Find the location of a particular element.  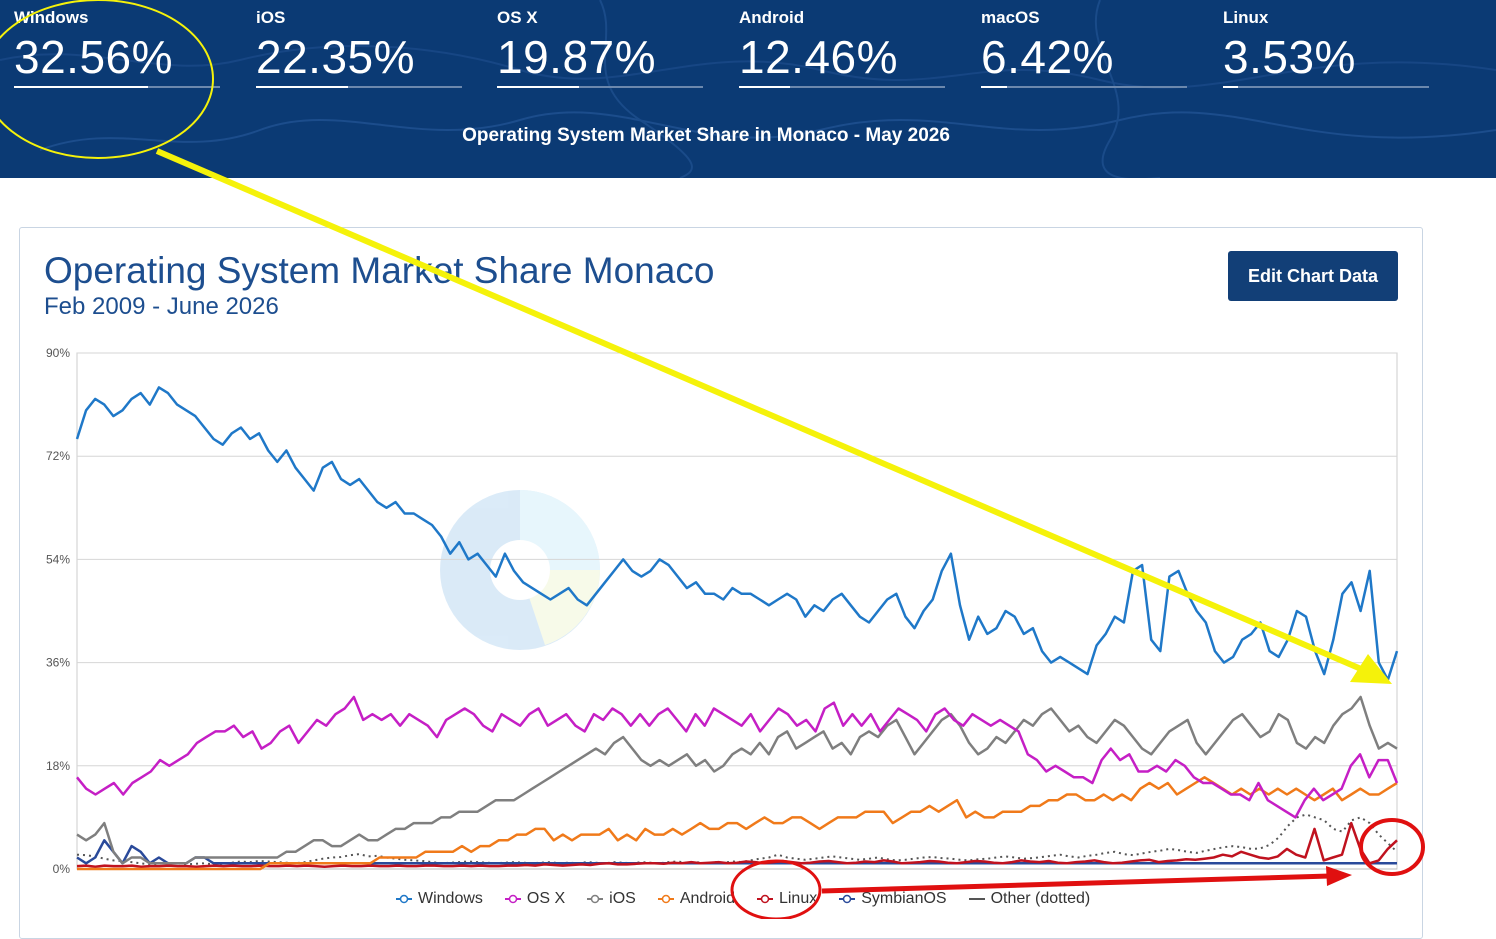

y-tick-label: 54% is located at coordinates (58, 559).